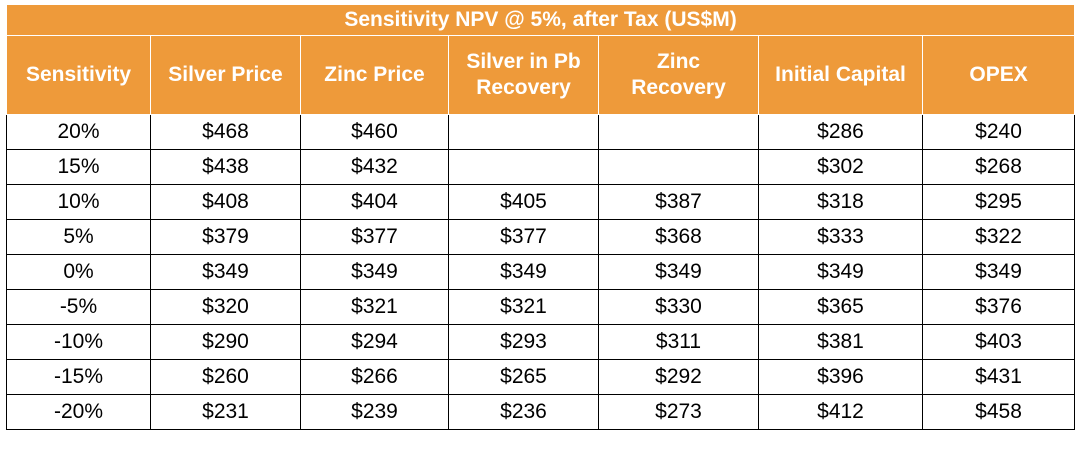 The height and width of the screenshot is (460, 1081). I want to click on npv-value-cell: $273, so click(678, 412).